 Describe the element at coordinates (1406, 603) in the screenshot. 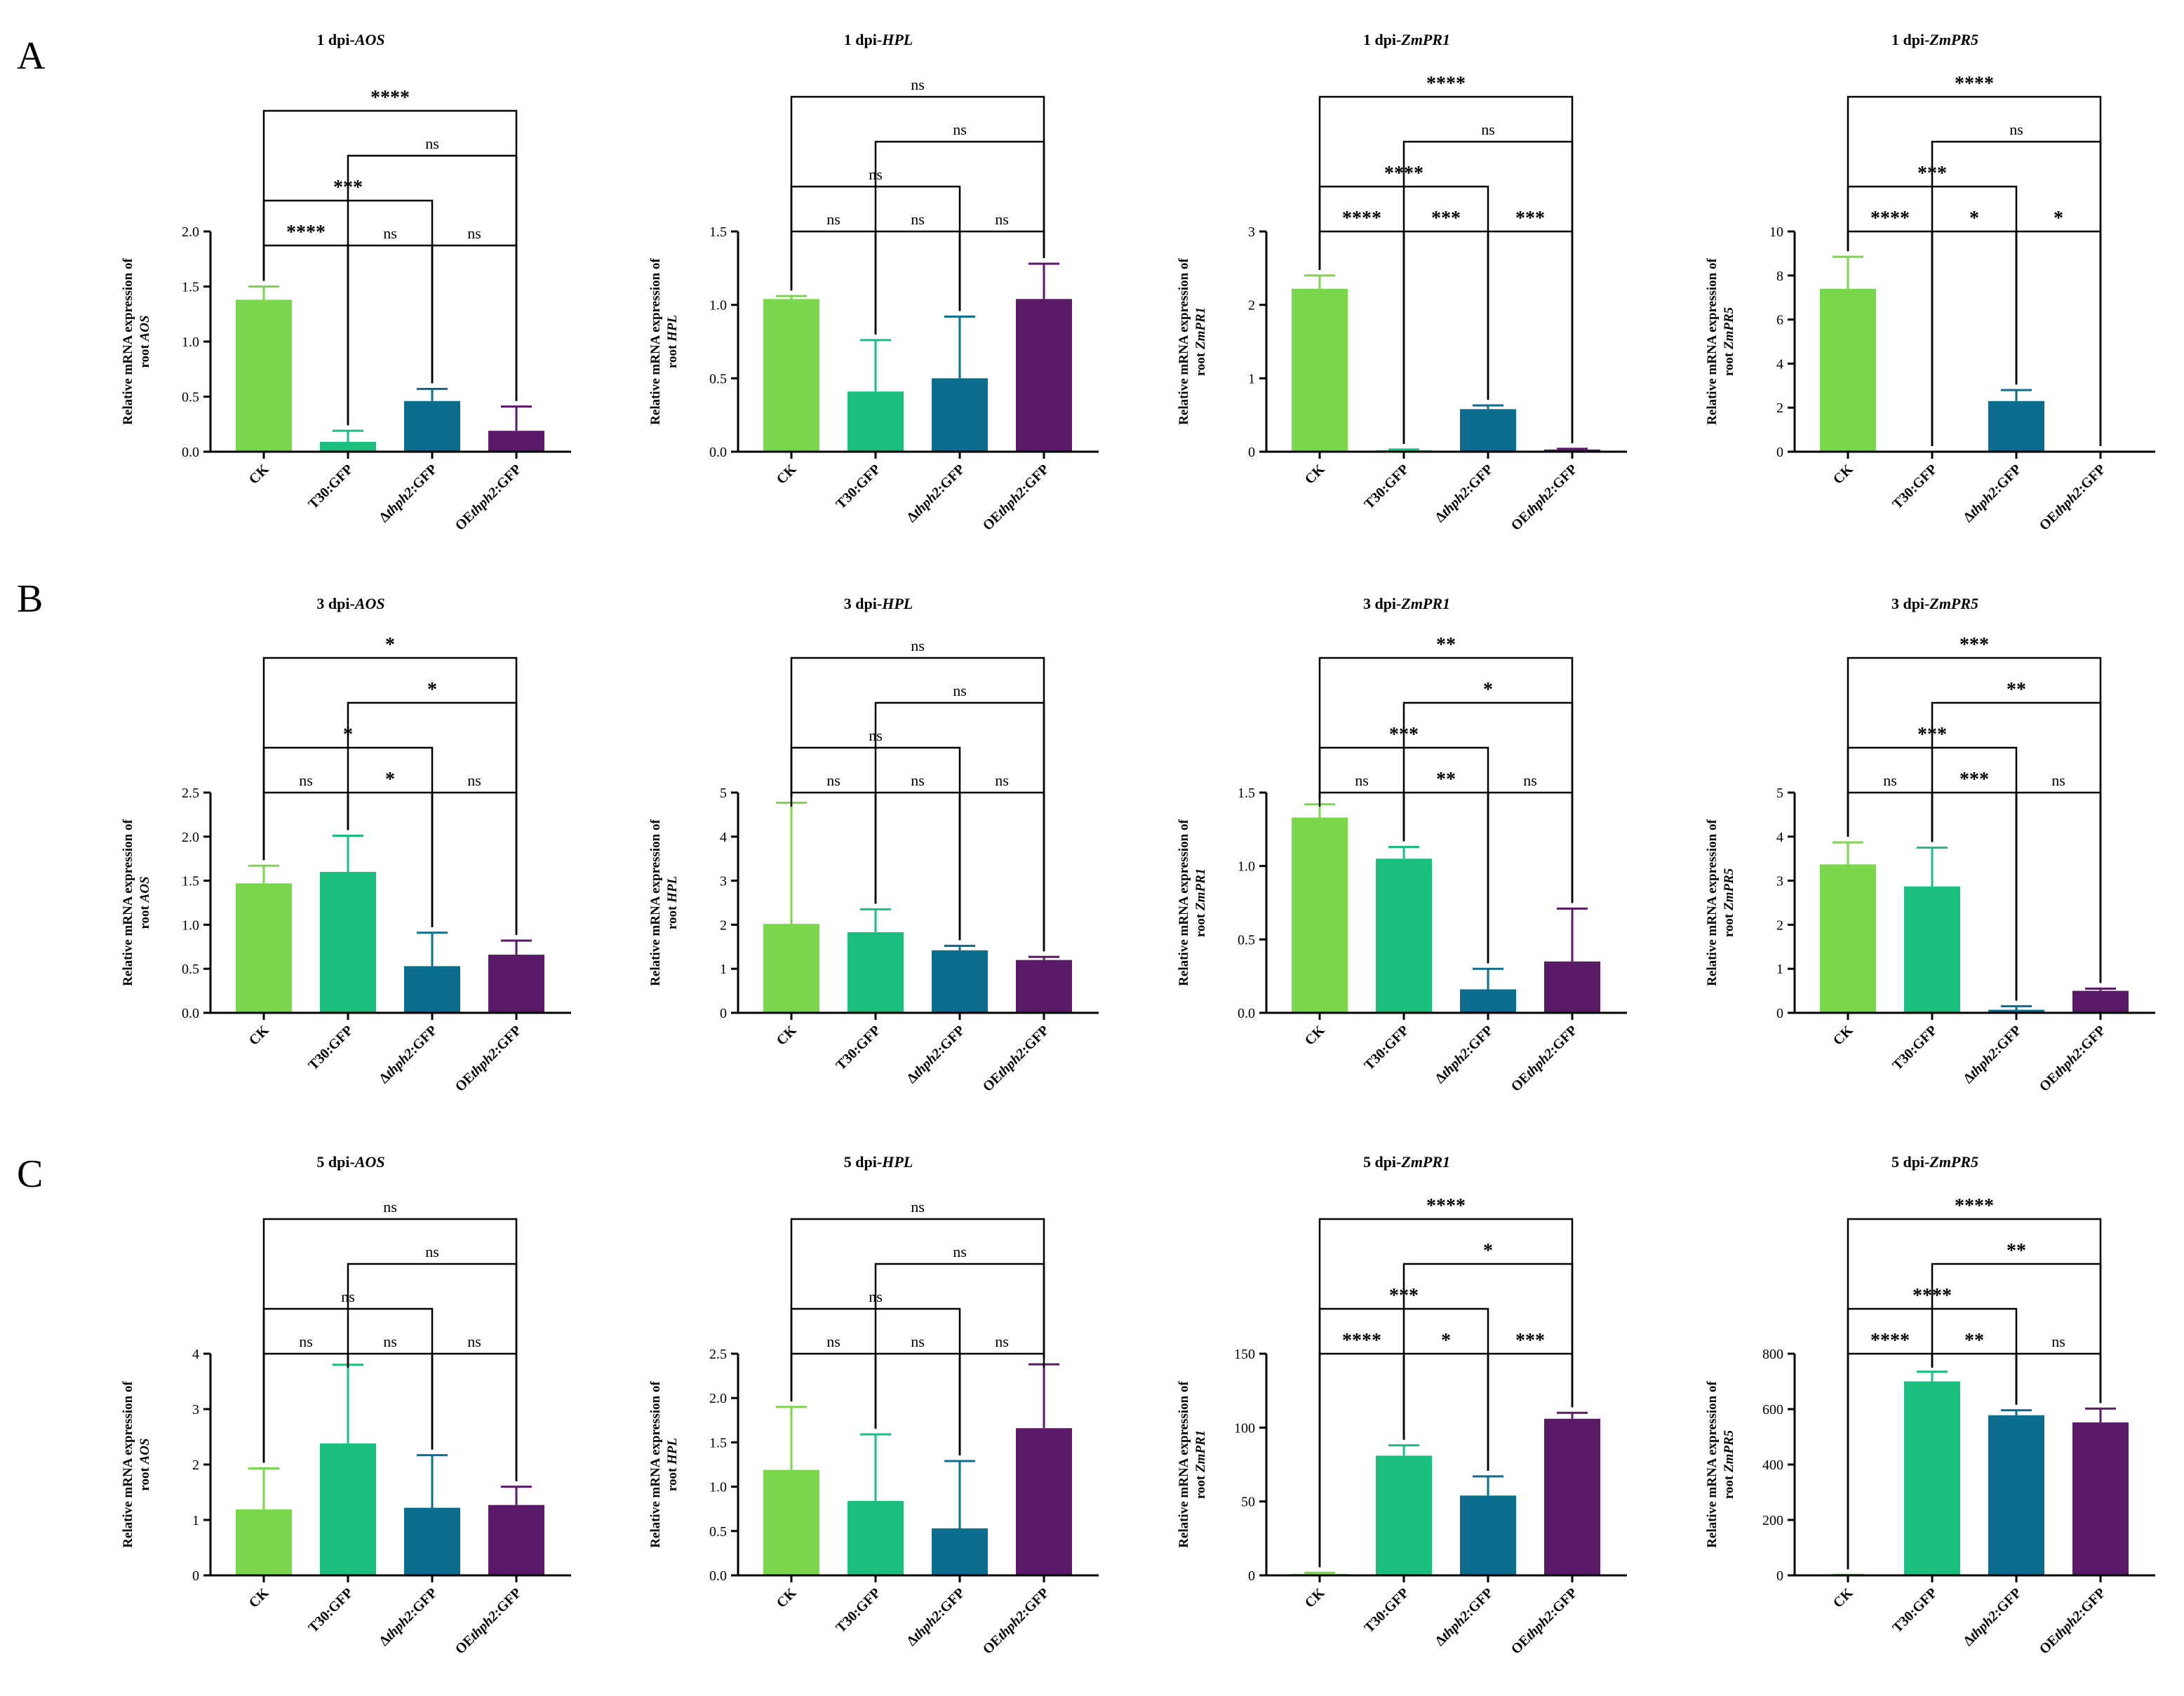

I see `chart-title: 3 dpi-ZmPR1` at that location.